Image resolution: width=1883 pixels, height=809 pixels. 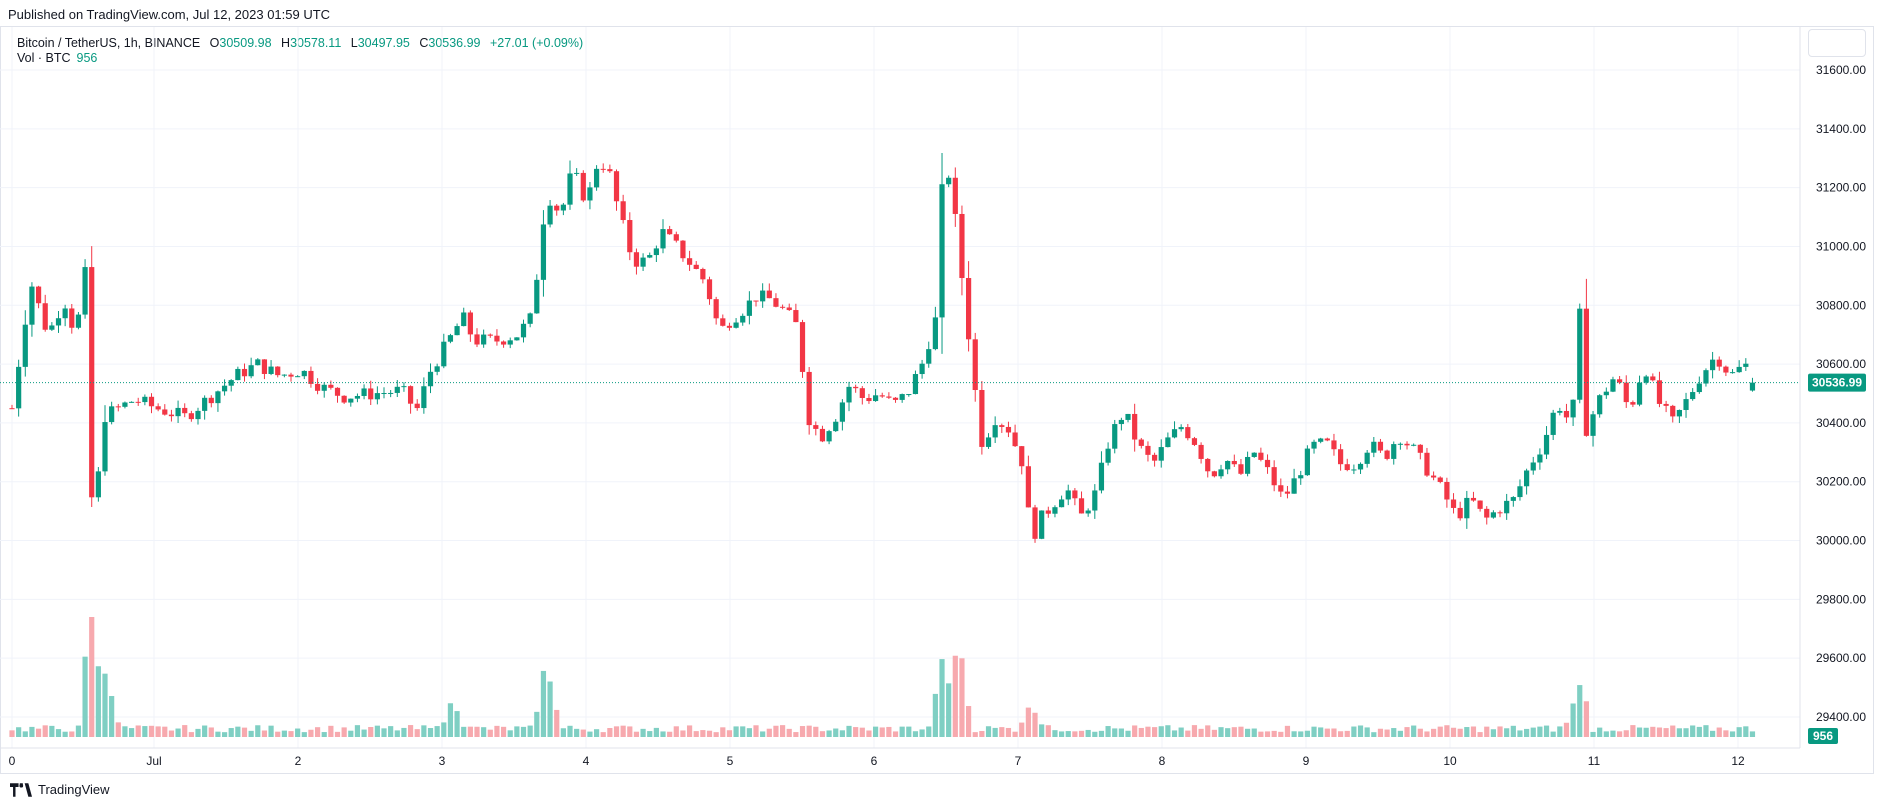 I want to click on last-price-badge, so click(x=1837, y=382).